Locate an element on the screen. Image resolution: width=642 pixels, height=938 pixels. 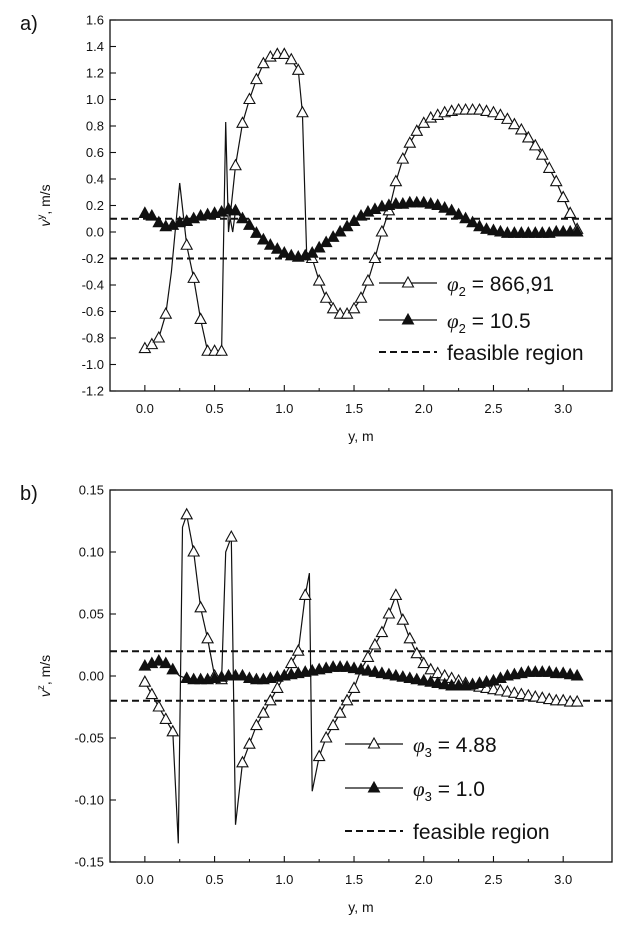
y-axis-label-superscript: z is located at coordinates (41, 687).